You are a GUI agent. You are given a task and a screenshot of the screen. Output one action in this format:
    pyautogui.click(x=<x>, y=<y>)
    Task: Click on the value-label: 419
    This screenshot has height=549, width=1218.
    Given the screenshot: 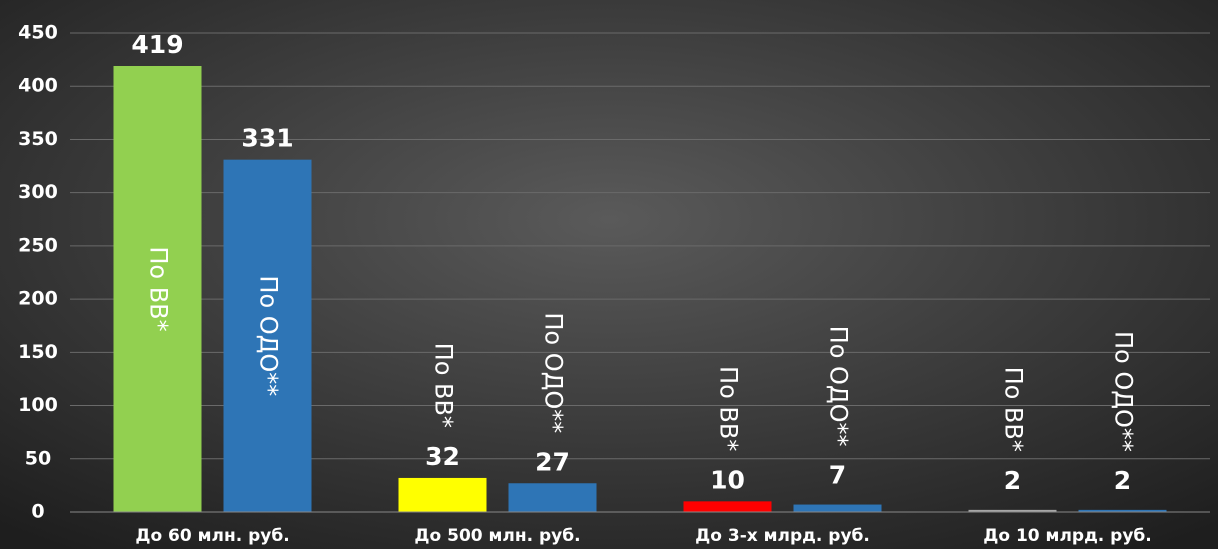 What is the action you would take?
    pyautogui.click(x=157, y=44)
    